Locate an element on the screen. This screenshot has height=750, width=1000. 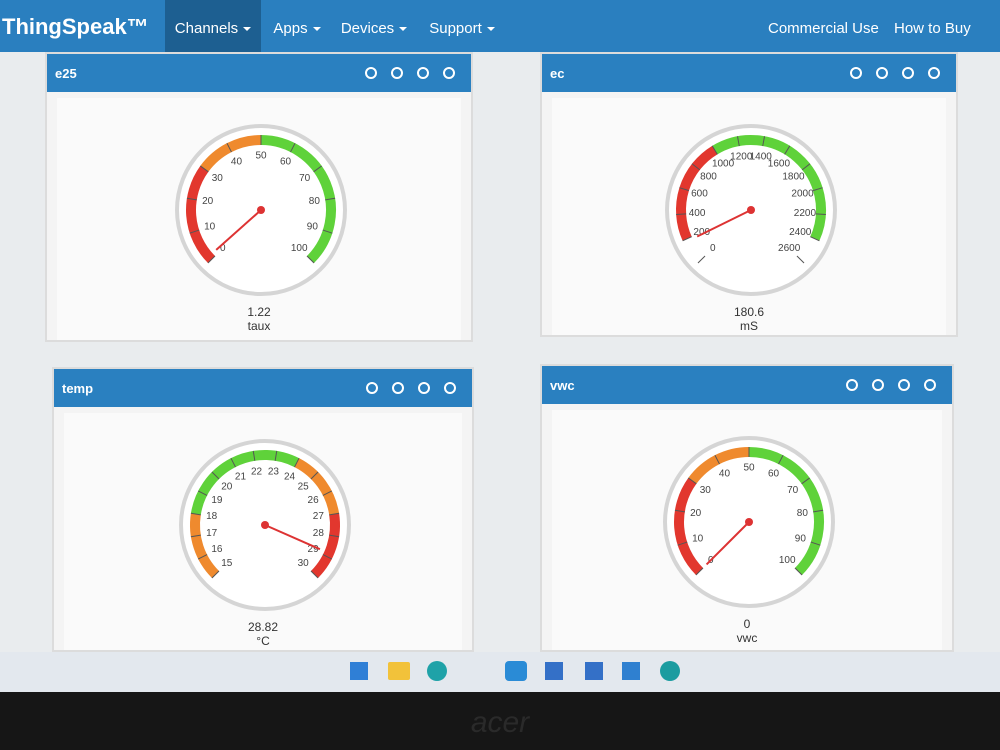
nav-menu-item: Devices is located at coordinates (374, 26).